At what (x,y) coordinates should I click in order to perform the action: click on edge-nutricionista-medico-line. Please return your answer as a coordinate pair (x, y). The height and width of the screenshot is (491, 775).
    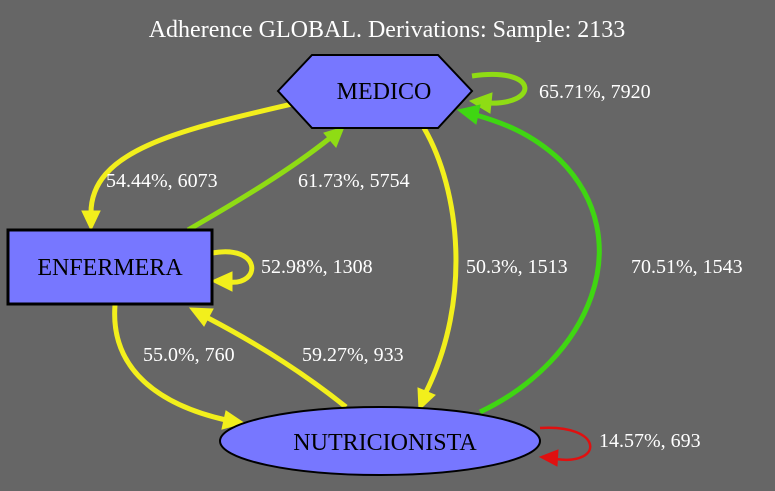
    Looking at the image, I should click on (538, 263).